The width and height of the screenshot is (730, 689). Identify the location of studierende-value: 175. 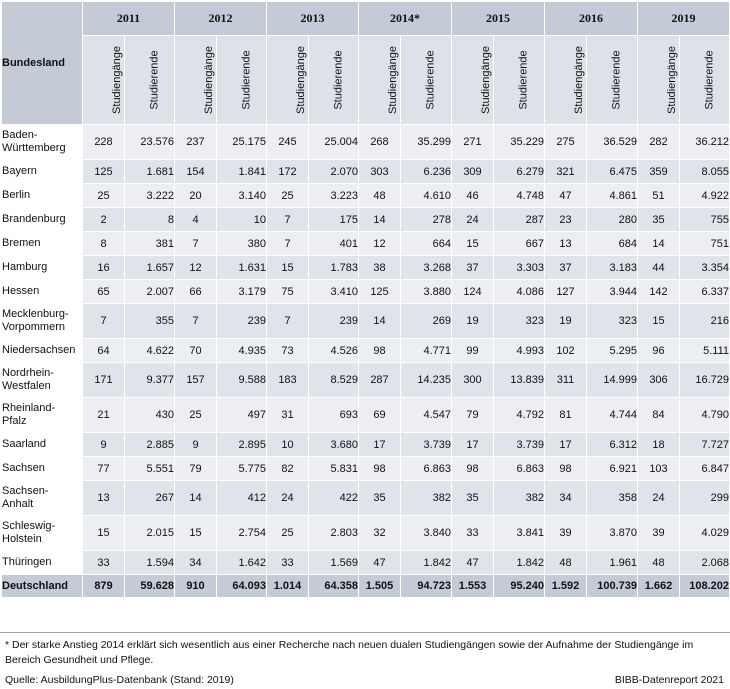
(333, 219).